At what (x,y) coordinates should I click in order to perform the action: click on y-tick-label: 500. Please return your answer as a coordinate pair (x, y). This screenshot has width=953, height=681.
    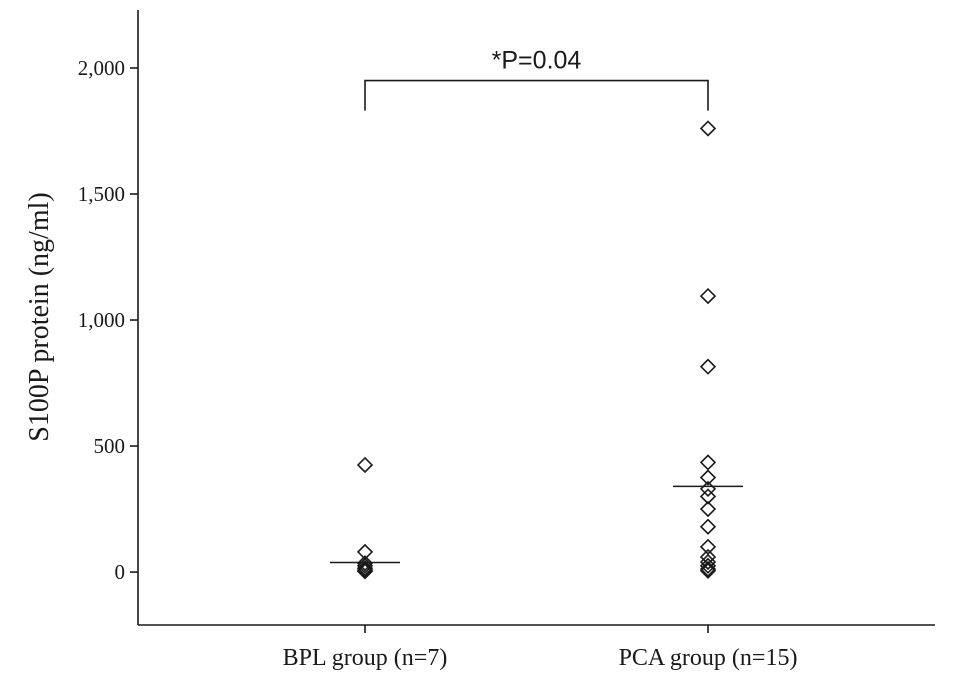
    Looking at the image, I should click on (110, 446).